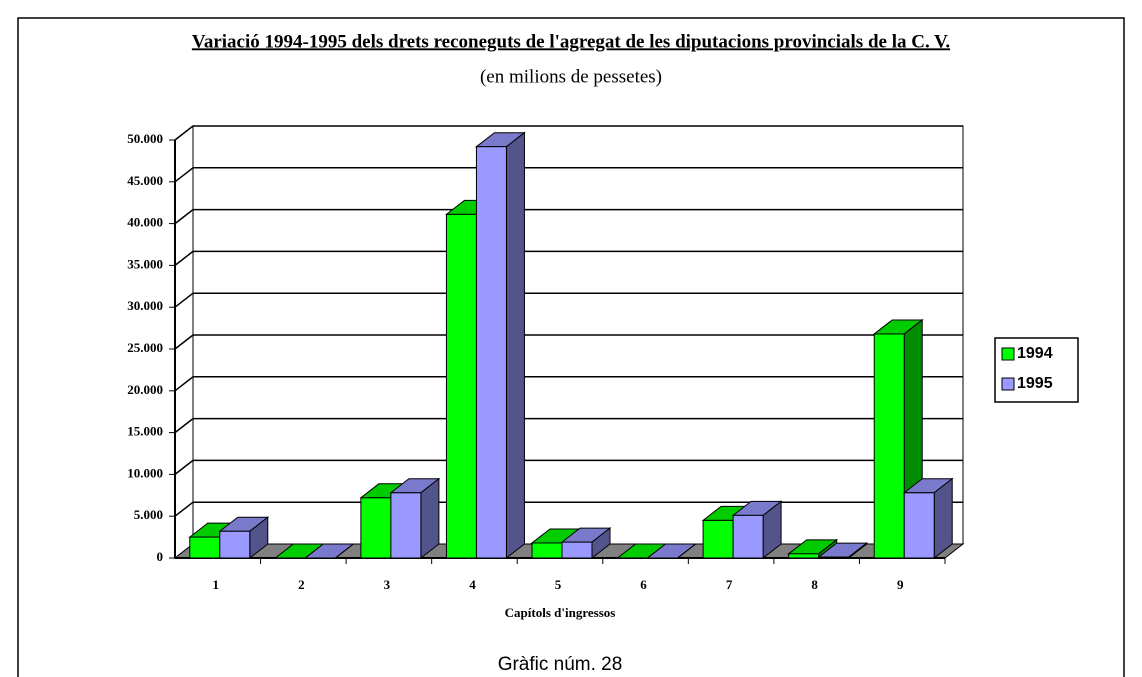 The height and width of the screenshot is (677, 1142). What do you see at coordinates (160, 556) in the screenshot?
I see `y-tick-label: 0` at bounding box center [160, 556].